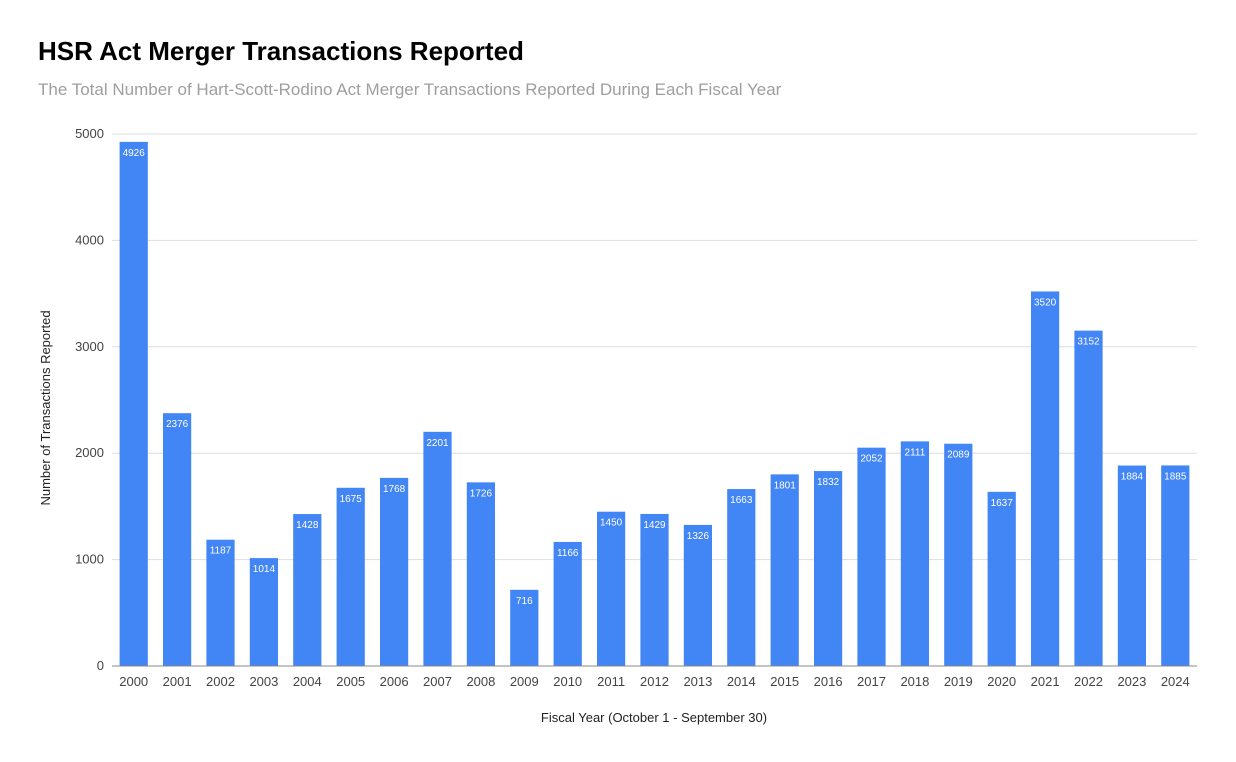 Image resolution: width=1236 pixels, height=762 pixels. What do you see at coordinates (350, 681) in the screenshot?
I see `x-tick-label: 2005` at bounding box center [350, 681].